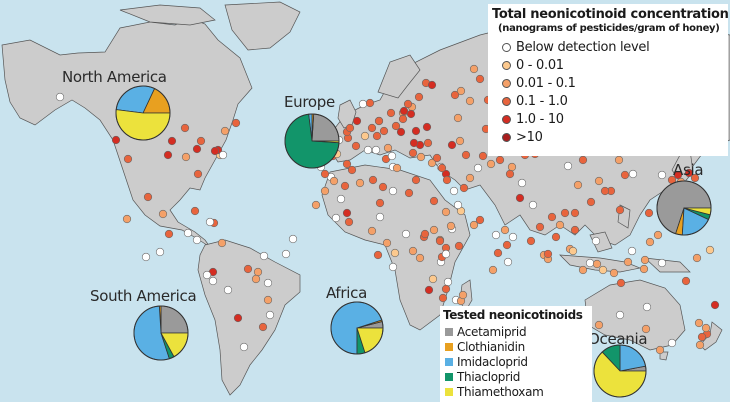 The height and width of the screenshot is (402, 730). I want to click on region-label-europe: Europe, so click(309, 102).